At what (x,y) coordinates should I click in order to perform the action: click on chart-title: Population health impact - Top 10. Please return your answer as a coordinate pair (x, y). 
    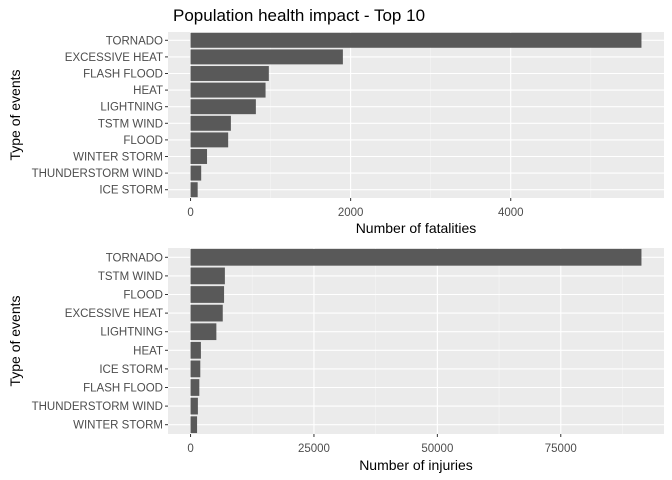
    Looking at the image, I should click on (299, 15).